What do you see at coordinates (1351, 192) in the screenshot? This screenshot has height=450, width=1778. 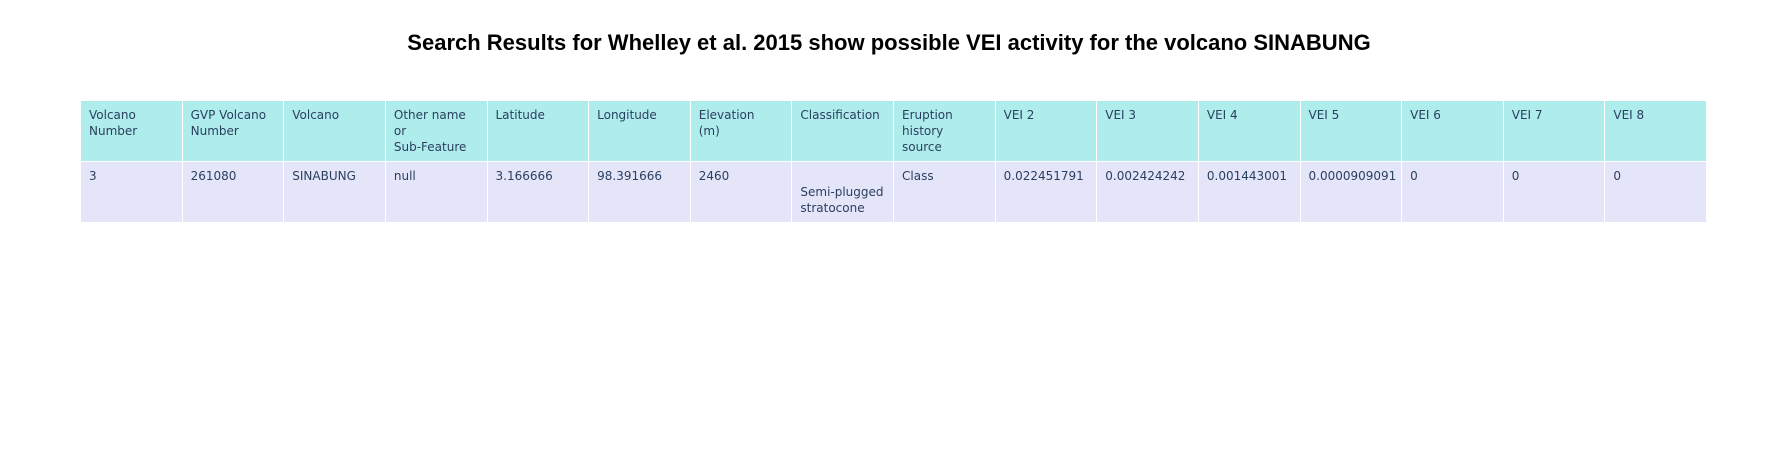 I see `cell-vei-5: 0.0000909091` at bounding box center [1351, 192].